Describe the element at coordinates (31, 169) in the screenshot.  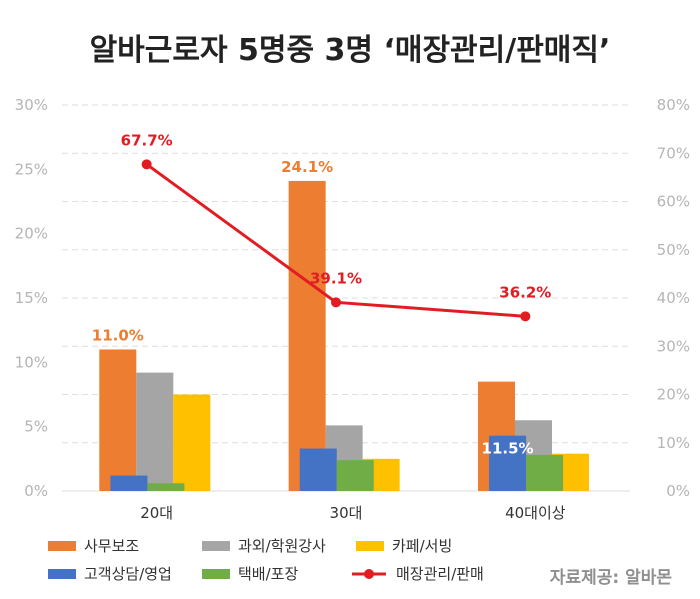
I see `left-tick-label: 25%` at that location.